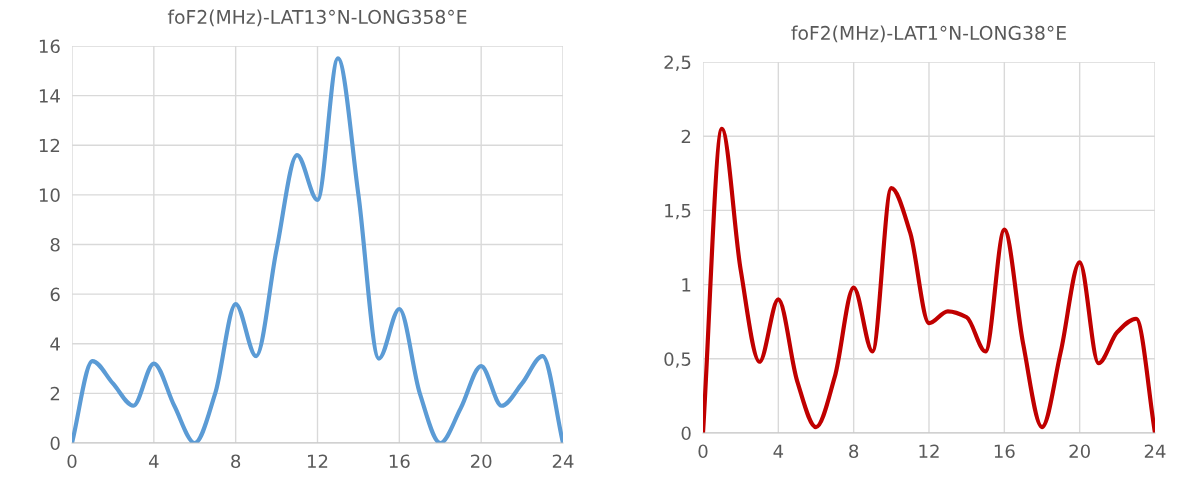  Describe the element at coordinates (49, 145) in the screenshot. I see `y-tick-label: 12` at that location.